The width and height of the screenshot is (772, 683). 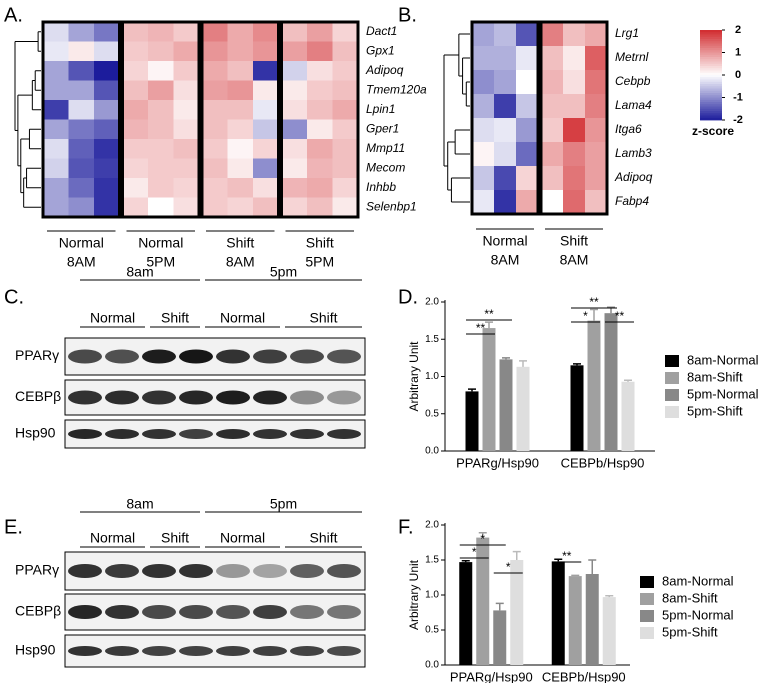 I want to click on group-border, so click(x=320, y=119).